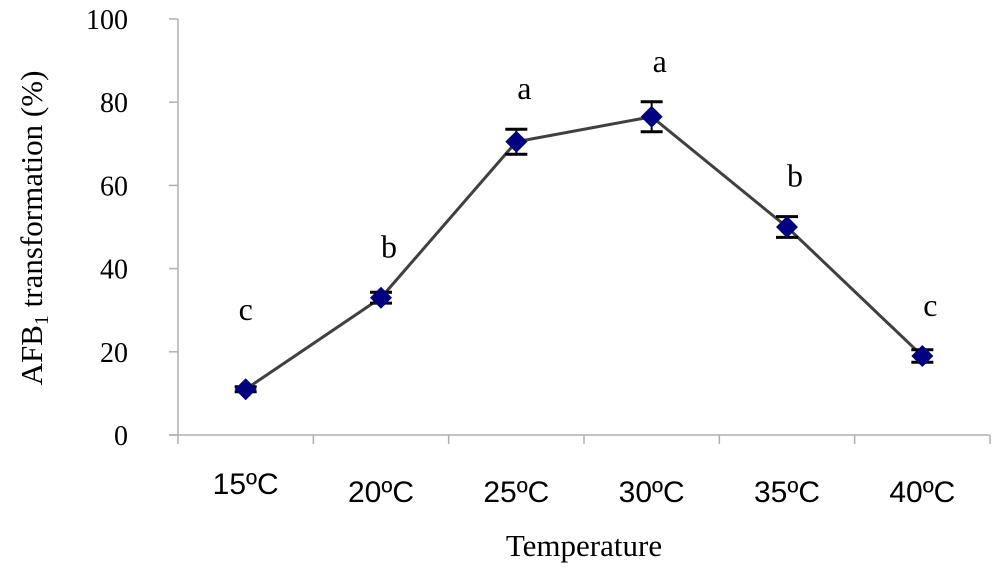 The image size is (1000, 576). Describe the element at coordinates (516, 492) in the screenshot. I see `x-tick-label: 25ºC` at that location.